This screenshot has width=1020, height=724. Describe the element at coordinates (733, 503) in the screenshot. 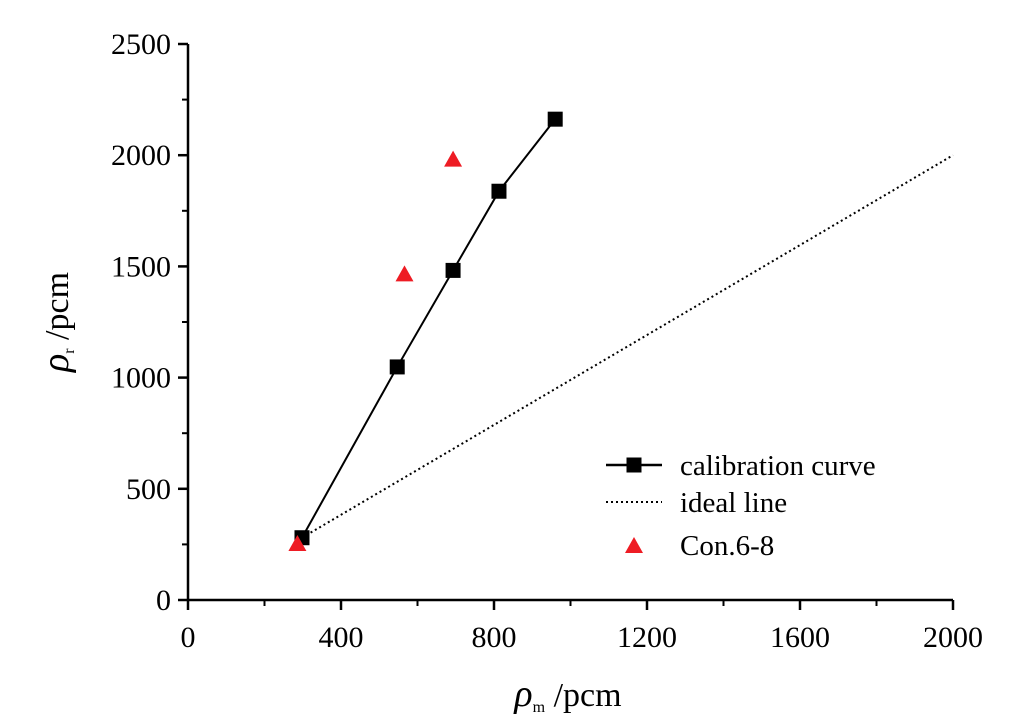

I see `legend-label: ideal line` at that location.